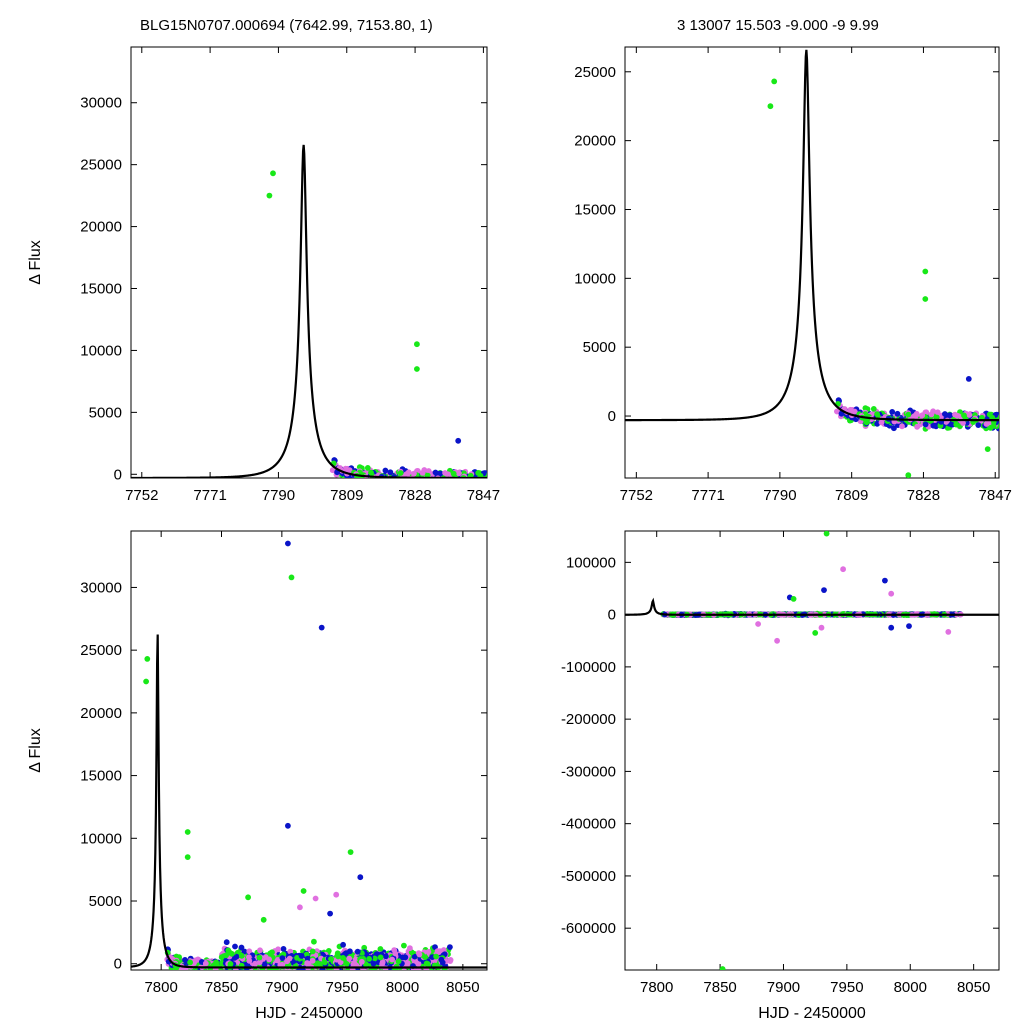 The width and height of the screenshot is (1024, 1024). I want to click on y-tick-label: 0, so click(612, 416).